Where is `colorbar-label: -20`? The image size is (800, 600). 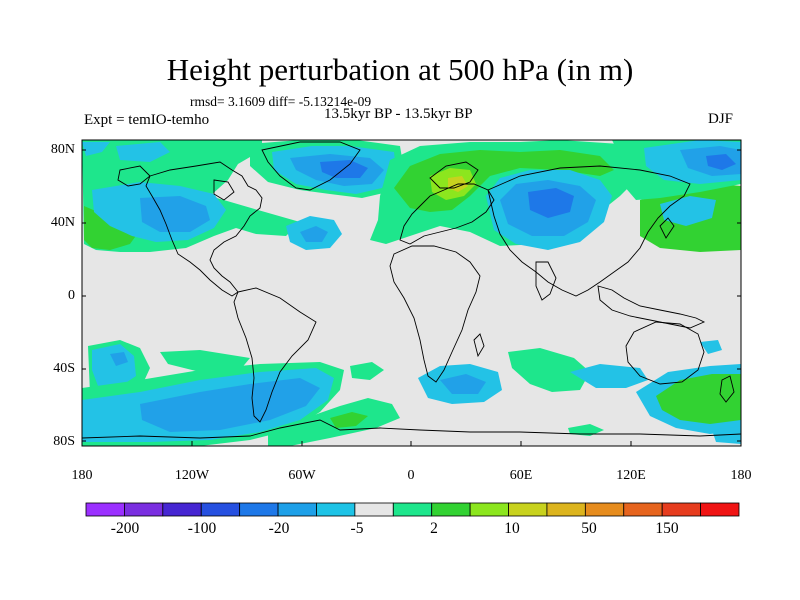 colorbar-label: -20 is located at coordinates (279, 528).